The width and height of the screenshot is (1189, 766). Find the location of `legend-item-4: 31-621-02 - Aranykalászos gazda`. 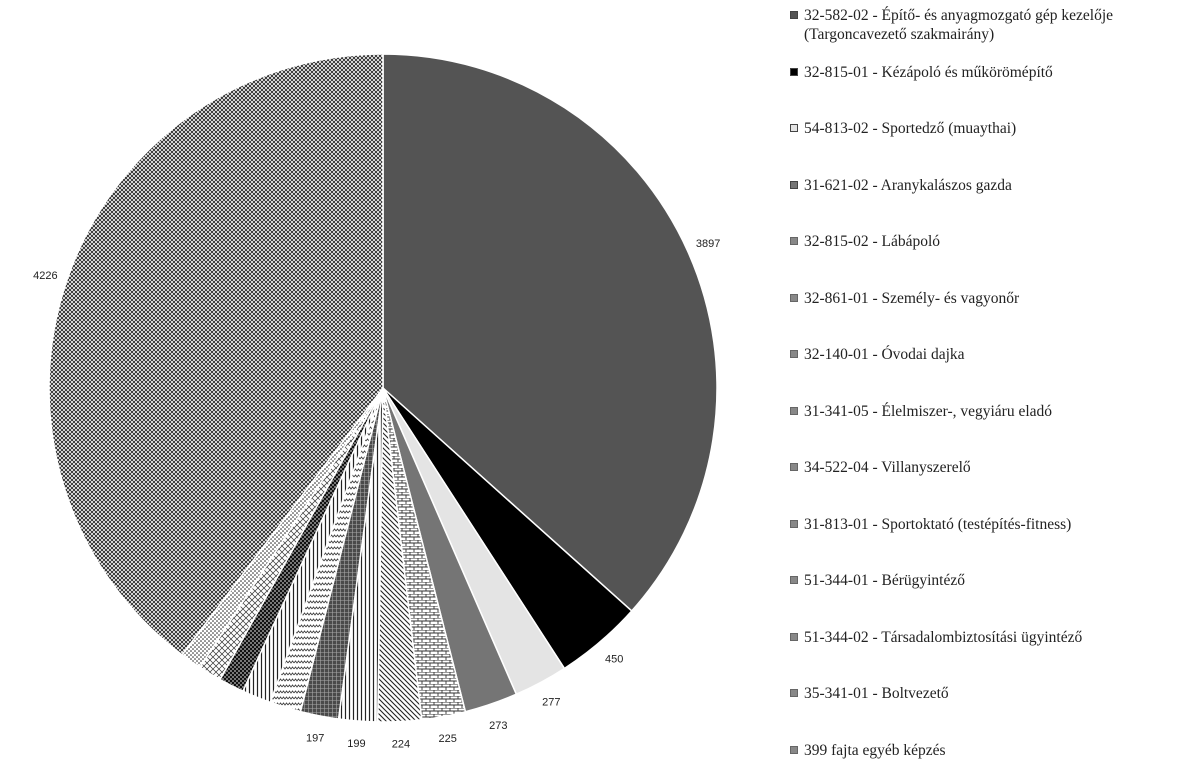

legend-item-4: 31-621-02 - Aranykalászos gazda is located at coordinates (901, 185).